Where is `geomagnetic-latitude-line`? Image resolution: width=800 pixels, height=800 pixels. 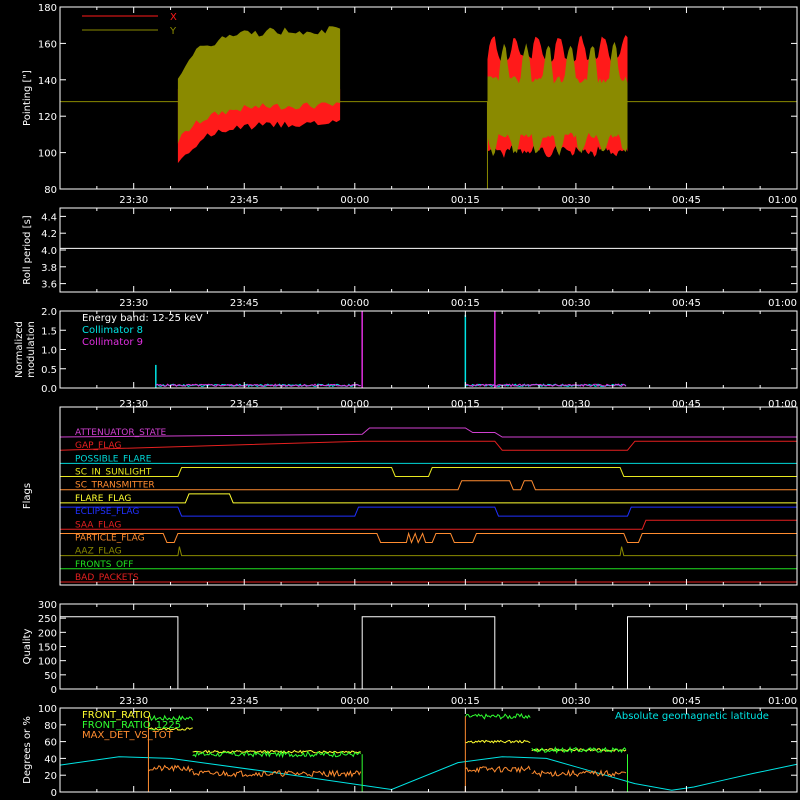
geomagnetic-latitude-line is located at coordinates (428, 773).